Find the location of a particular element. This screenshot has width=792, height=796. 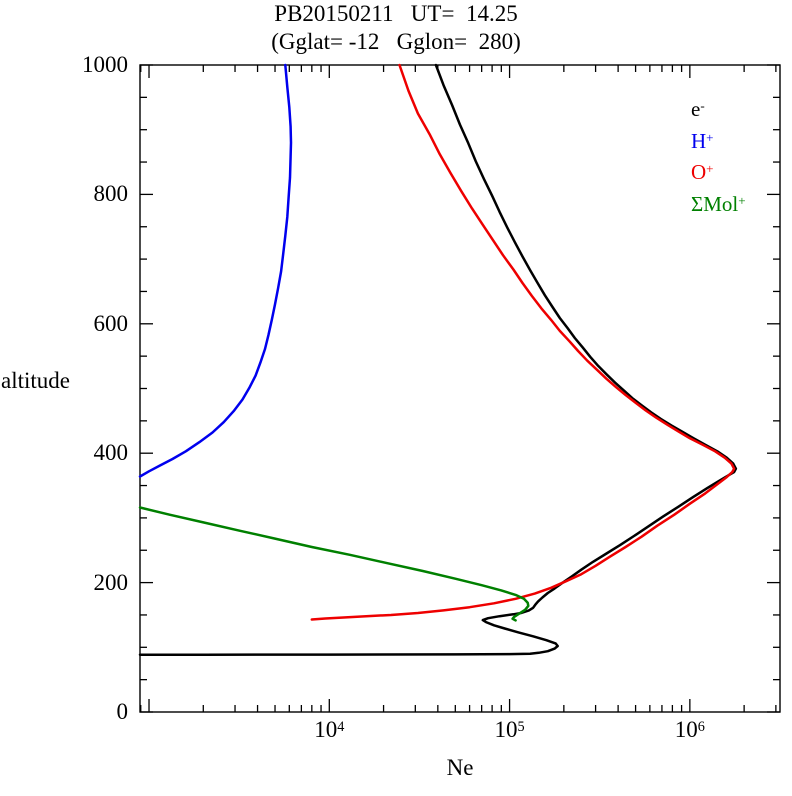

x-tick-label: 10⁴ is located at coordinates (329, 729).